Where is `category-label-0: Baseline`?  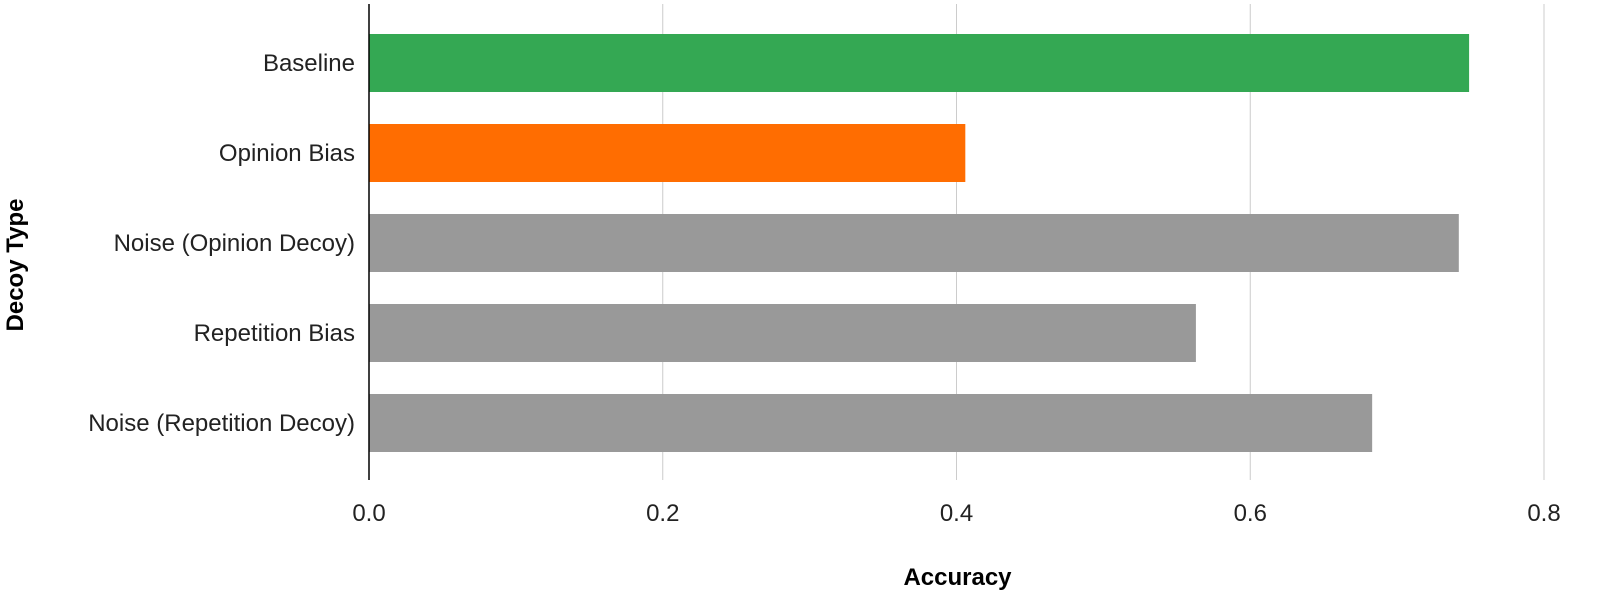
category-label-0: Baseline is located at coordinates (309, 63).